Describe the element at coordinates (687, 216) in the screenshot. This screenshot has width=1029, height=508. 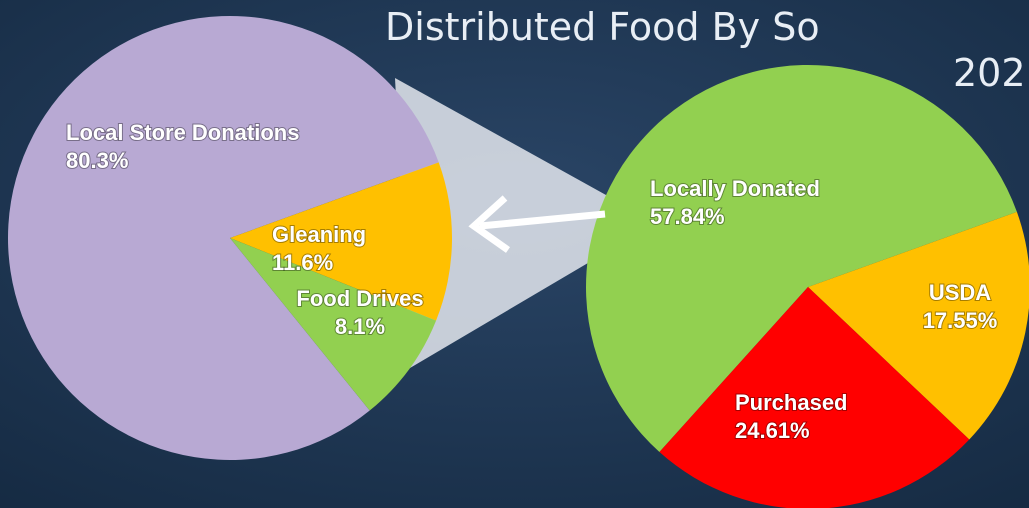
I see `slice-value-label: 57.84%` at that location.